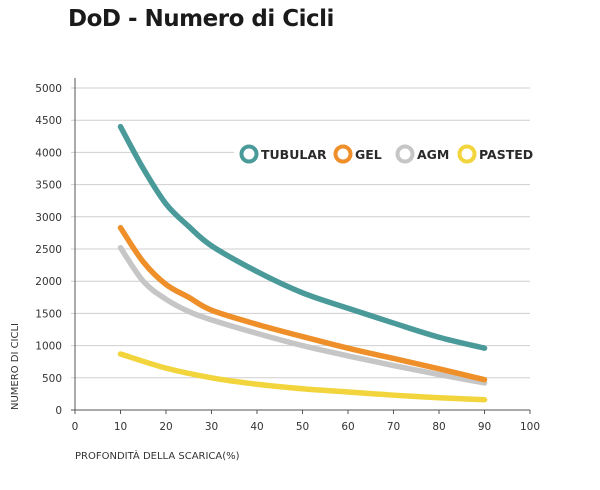  What do you see at coordinates (347, 427) in the screenshot?
I see `x-tick-label: 60` at bounding box center [347, 427].